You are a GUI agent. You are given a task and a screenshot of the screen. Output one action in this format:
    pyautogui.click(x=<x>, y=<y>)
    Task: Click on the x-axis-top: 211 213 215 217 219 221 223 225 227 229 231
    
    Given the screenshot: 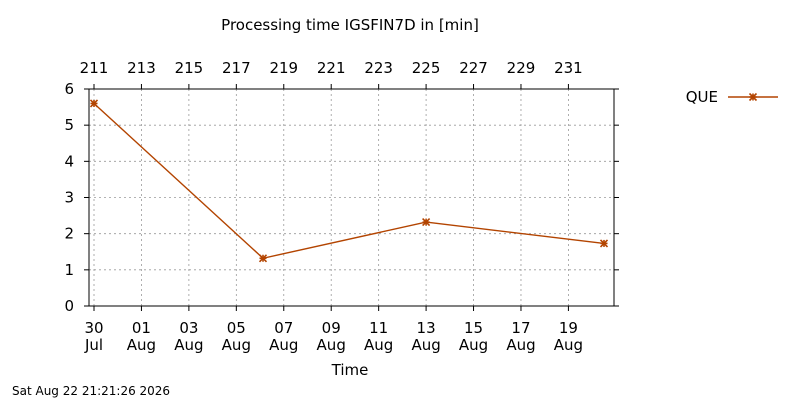 What is the action you would take?
    pyautogui.click(x=331, y=74)
    